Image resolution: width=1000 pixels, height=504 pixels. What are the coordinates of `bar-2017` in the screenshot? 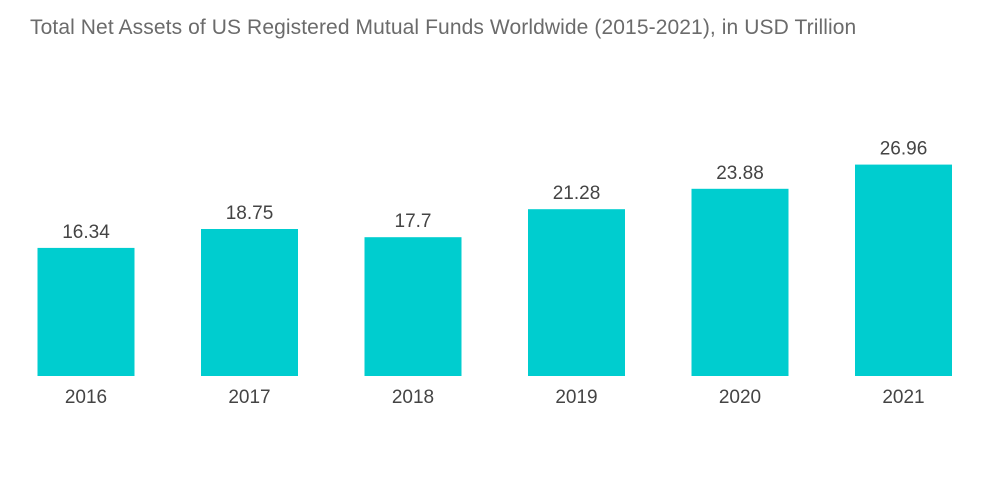 It's located at (249, 302).